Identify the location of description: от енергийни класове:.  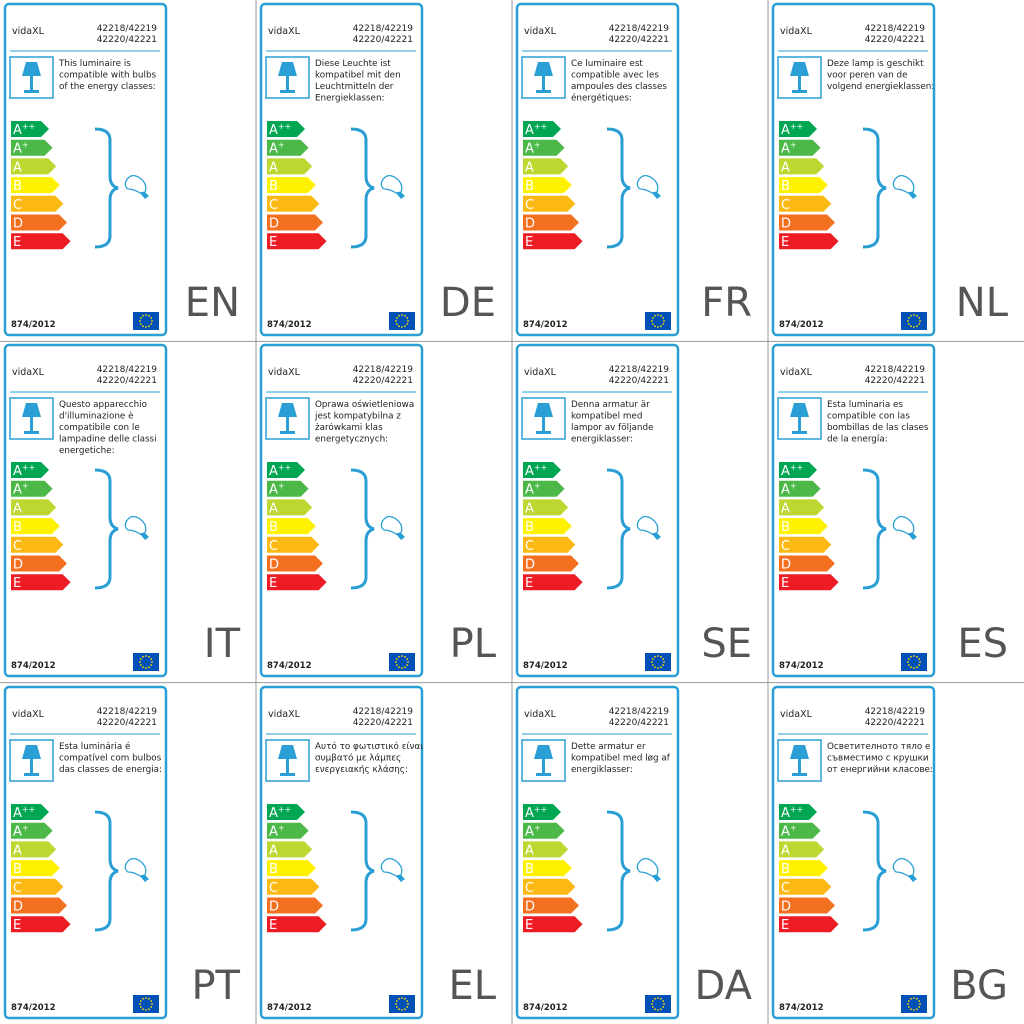
(880, 770).